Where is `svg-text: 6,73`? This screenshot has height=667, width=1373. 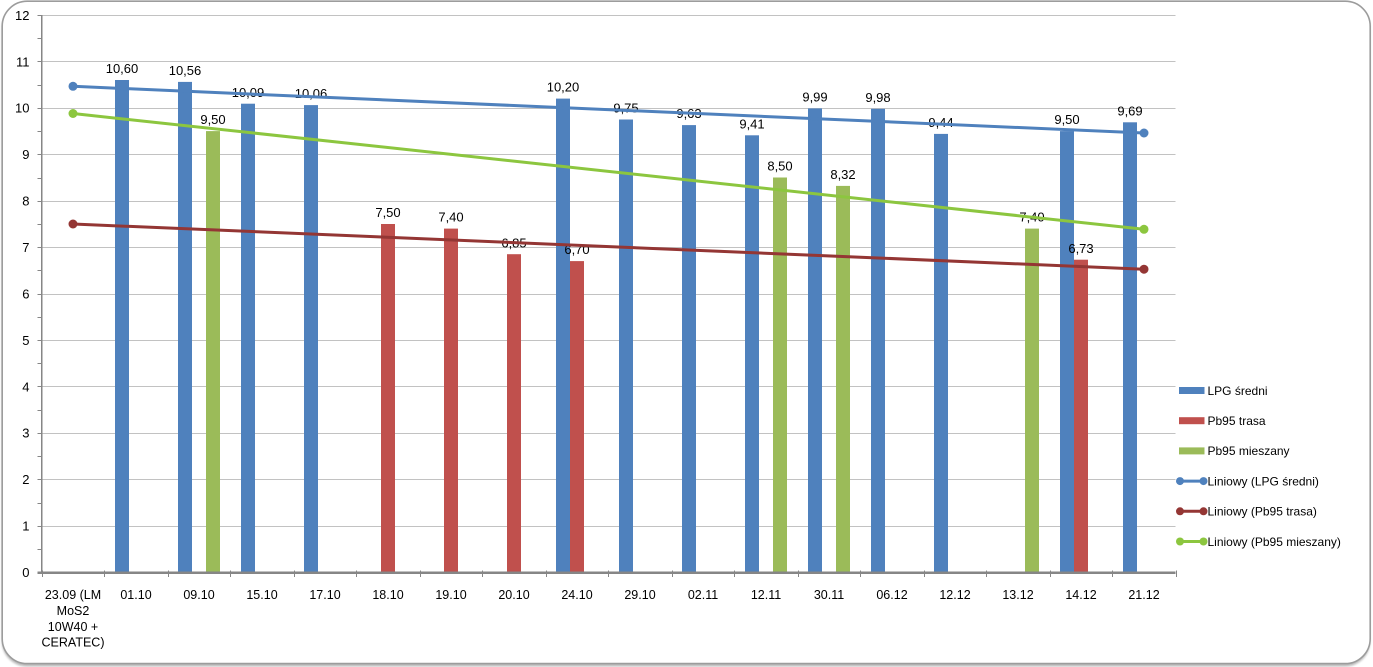
svg-text: 6,73 is located at coordinates (1080, 248).